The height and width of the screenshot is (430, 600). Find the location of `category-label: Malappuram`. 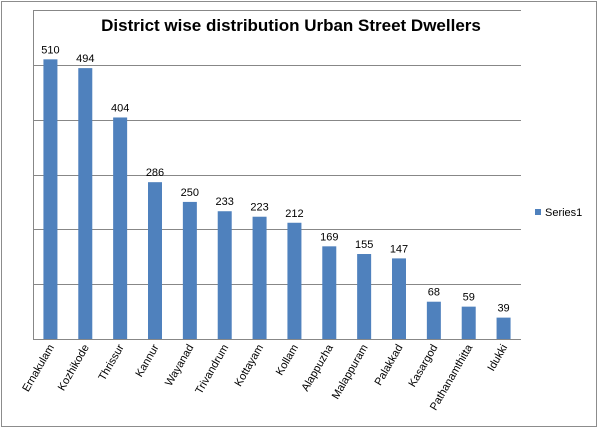

category-label: Malappuram is located at coordinates (350, 372).